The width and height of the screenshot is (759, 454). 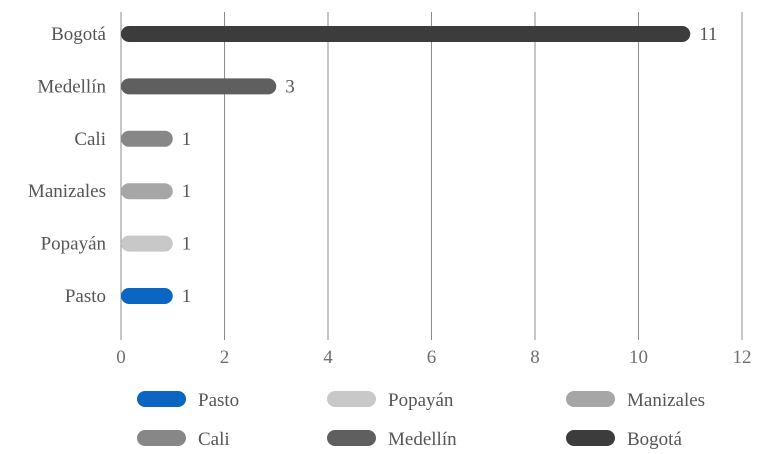 I want to click on legend-item-pasto: Pasto, so click(x=188, y=400).